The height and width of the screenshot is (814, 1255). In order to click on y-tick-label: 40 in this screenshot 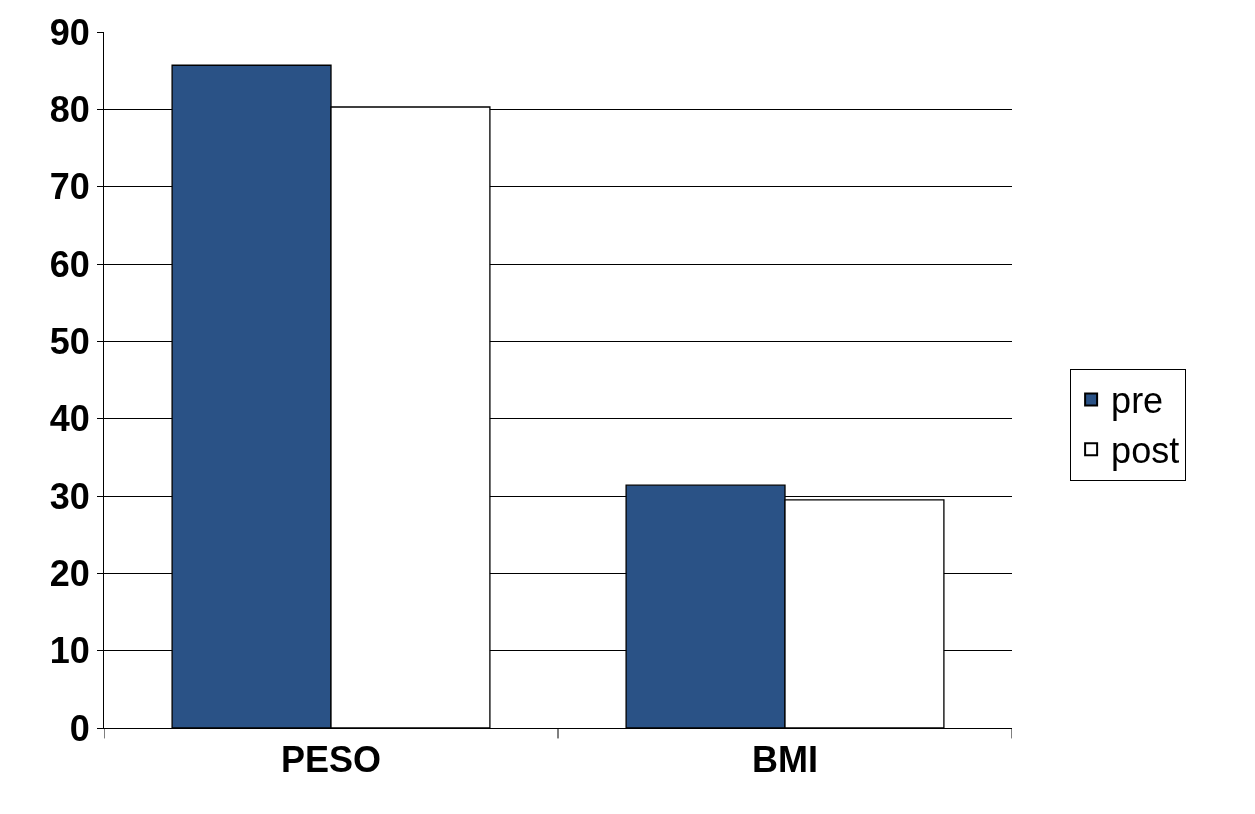, I will do `click(69, 419)`.